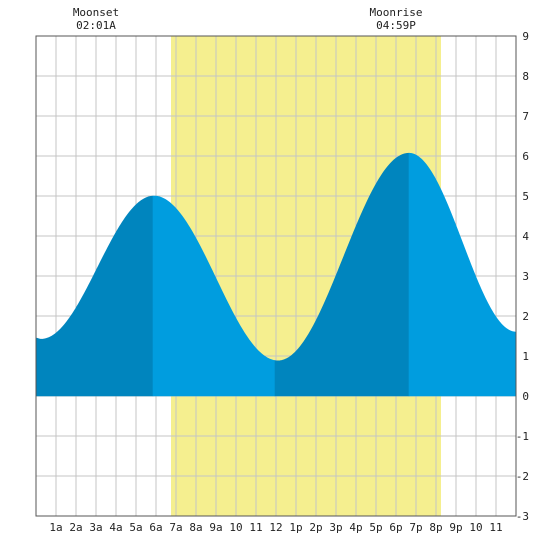 This screenshot has height=550, width=550. I want to click on moon-event-title: Moonset, so click(96, 12).